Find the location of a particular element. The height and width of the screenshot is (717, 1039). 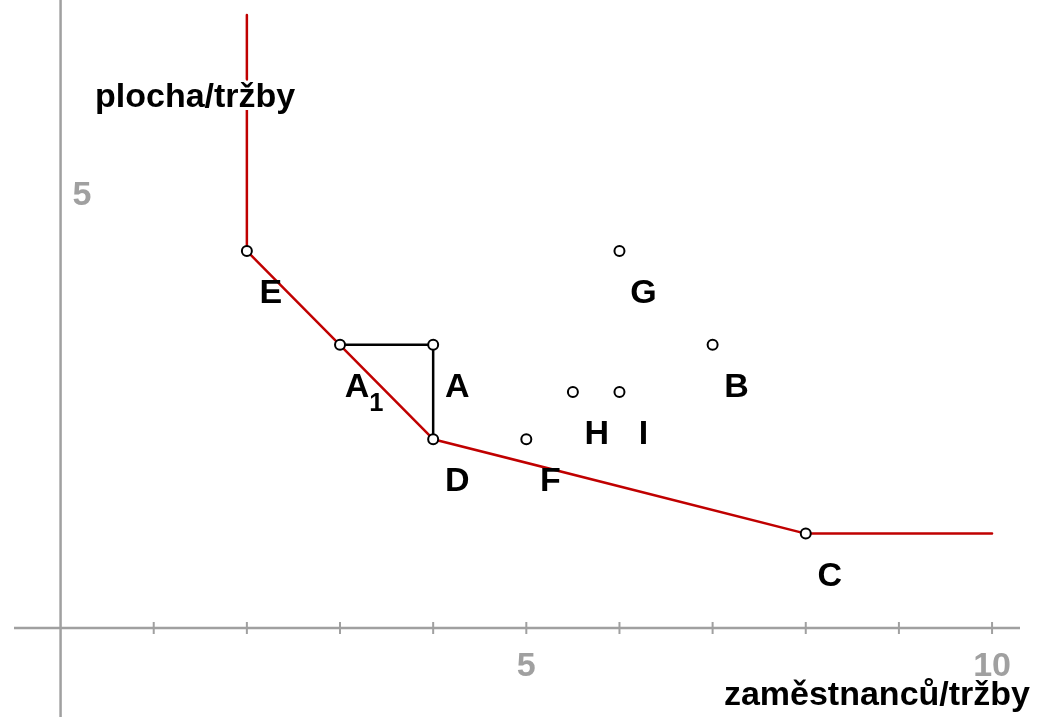

annotation: I is located at coordinates (643, 431).